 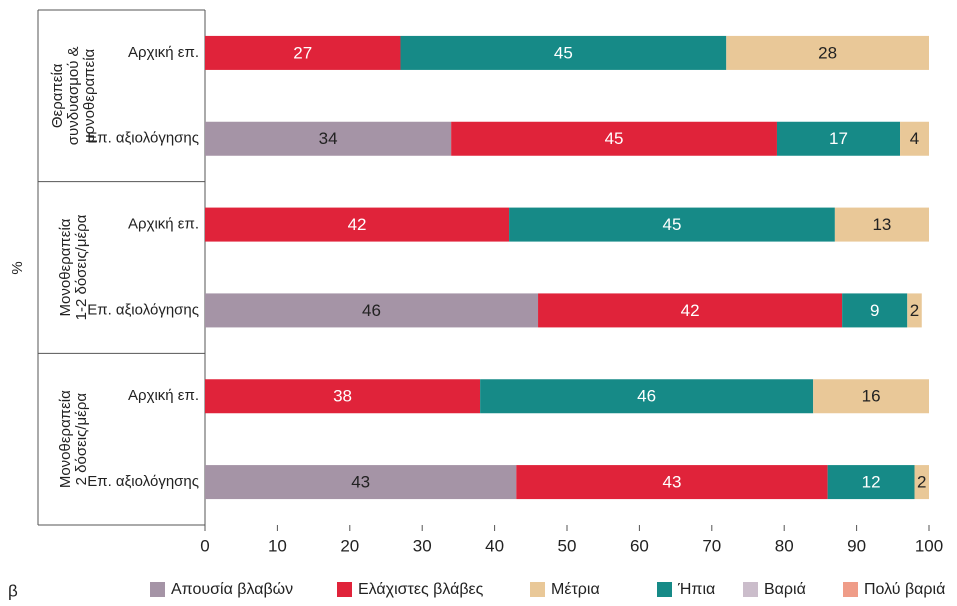 I want to click on x-tick-label: 30, so click(x=422, y=545).